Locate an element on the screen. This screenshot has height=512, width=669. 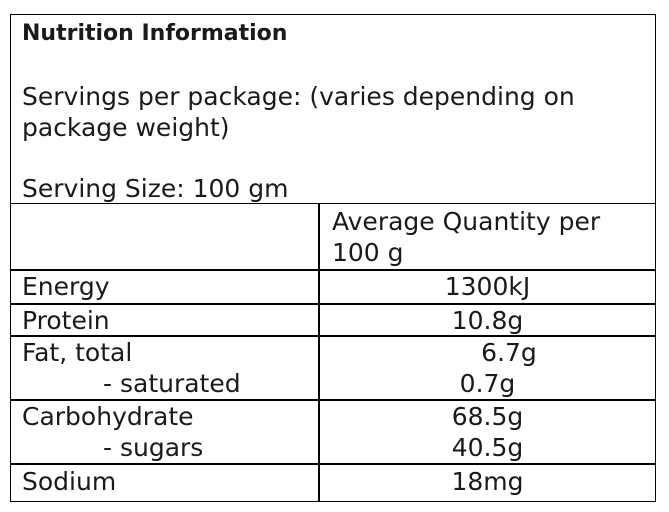
average-quantity-header: Average Quantity per 100 g is located at coordinates (466, 237).